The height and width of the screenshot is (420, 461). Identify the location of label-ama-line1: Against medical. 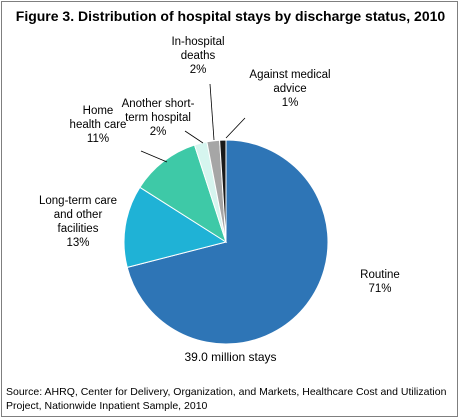
(290, 75).